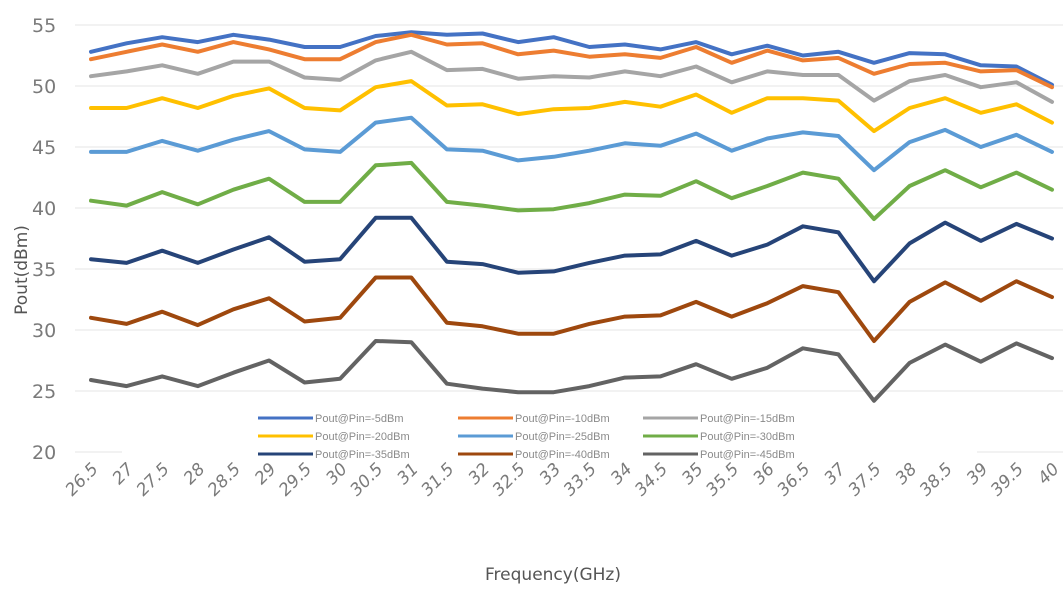  Describe the element at coordinates (865, 479) in the screenshot. I see `x-tick-label: 37.5` at that location.